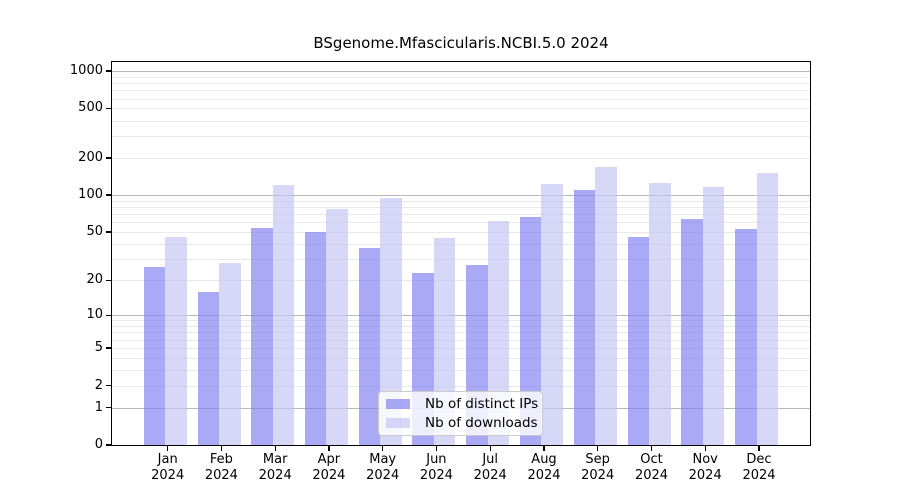 Image resolution: width=900 pixels, height=500 pixels. What do you see at coordinates (167, 459) in the screenshot?
I see `month-name: Jan` at bounding box center [167, 459].